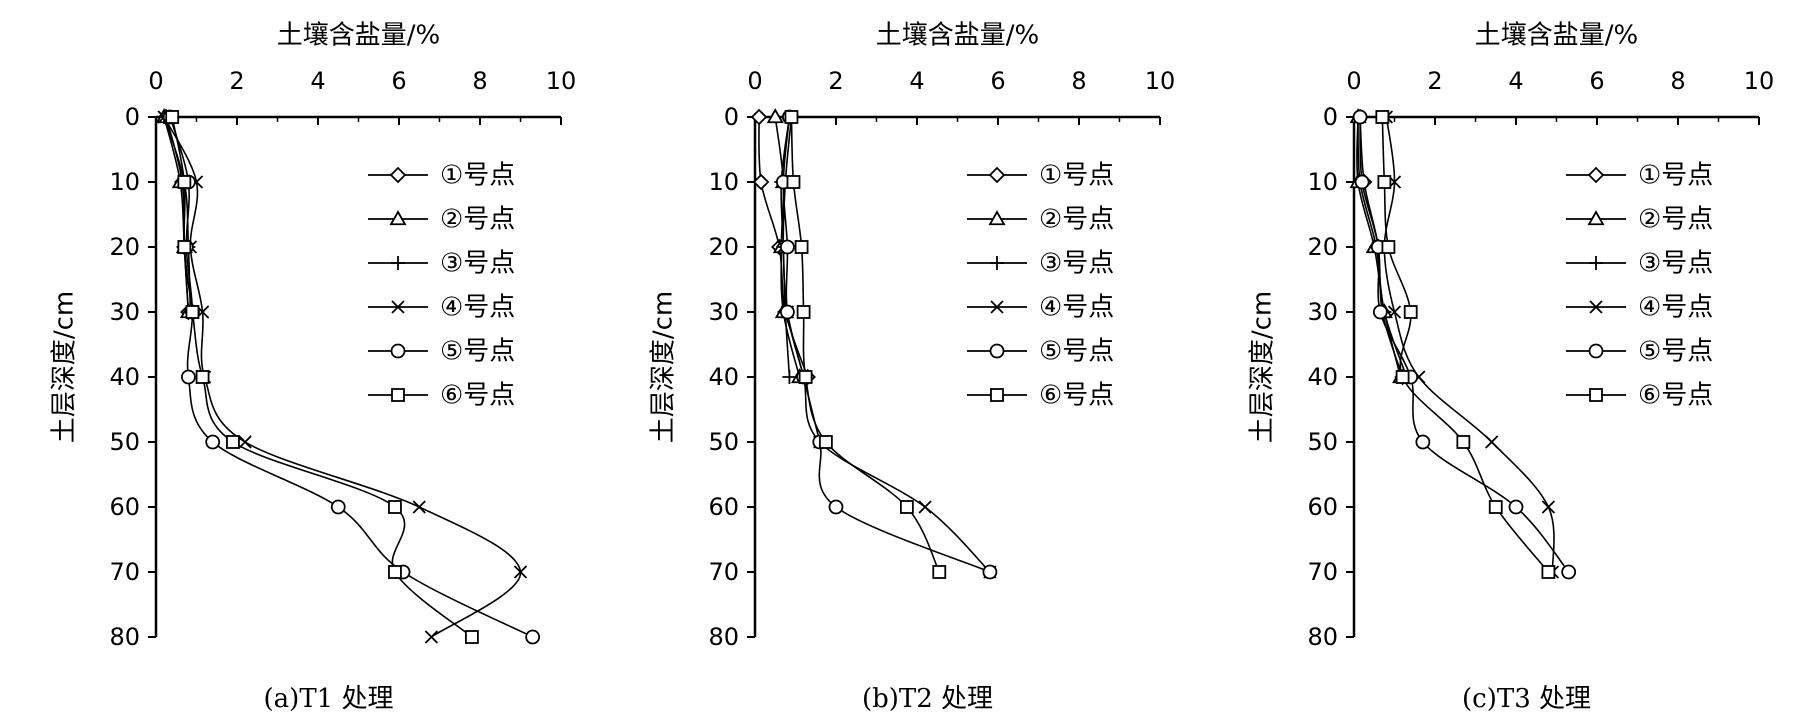  Describe the element at coordinates (1556, 36) in the screenshot. I see `x-axis-title: 土壤含盐量/%` at that location.